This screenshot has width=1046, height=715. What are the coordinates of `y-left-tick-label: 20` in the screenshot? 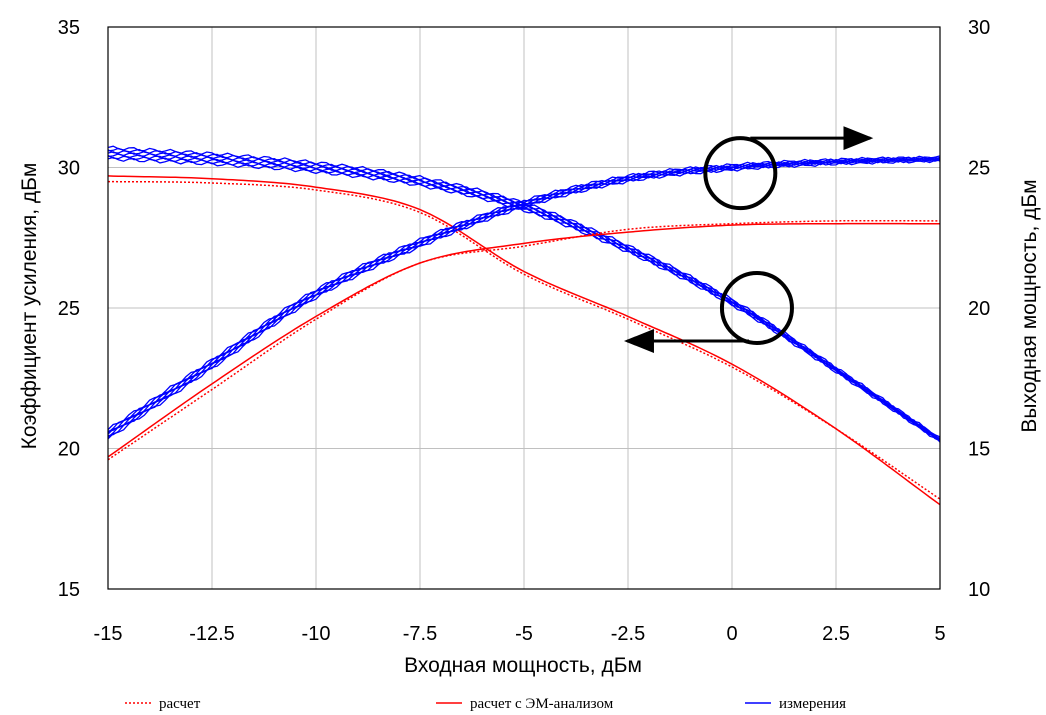 It's located at (69, 450).